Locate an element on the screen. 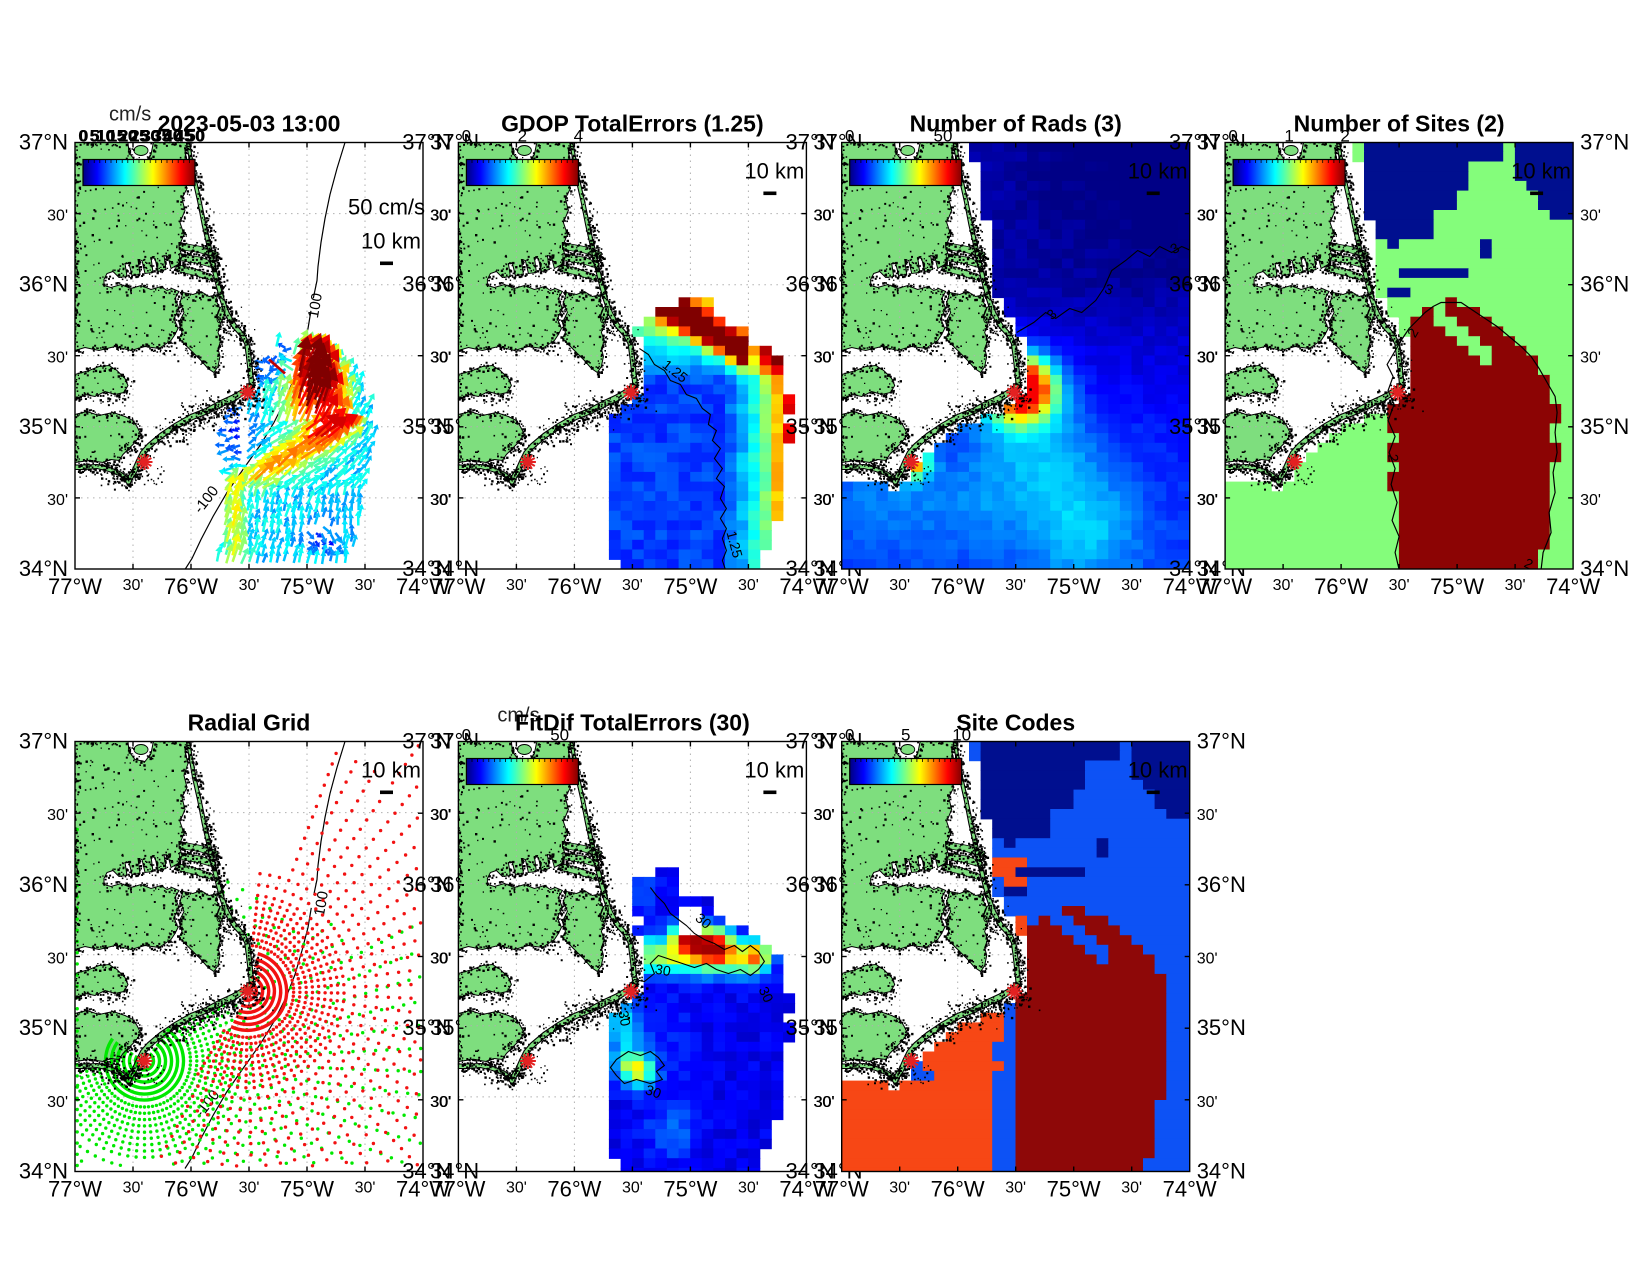  svg-text: 1.25 is located at coordinates (735, 544).